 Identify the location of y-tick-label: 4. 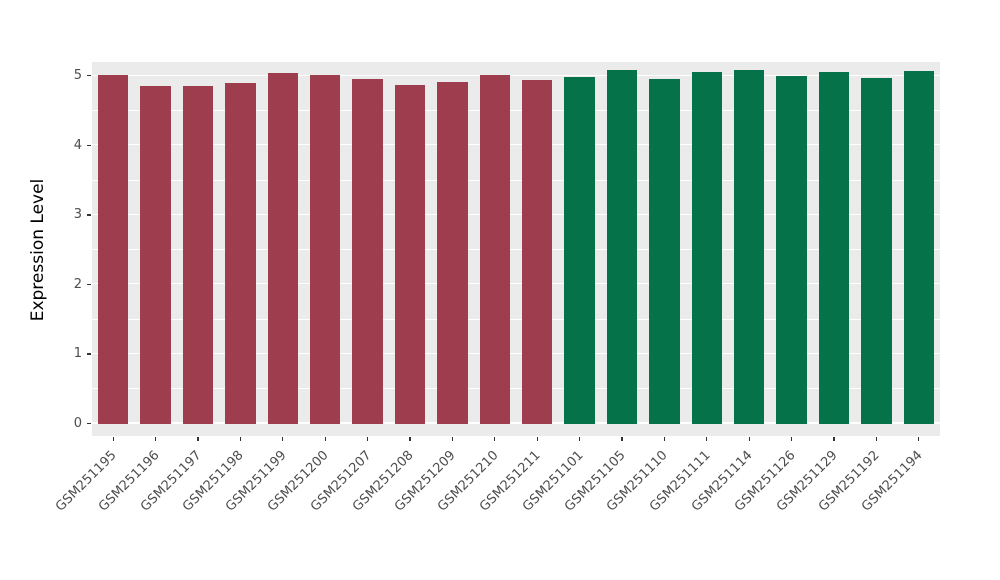
(77, 145).